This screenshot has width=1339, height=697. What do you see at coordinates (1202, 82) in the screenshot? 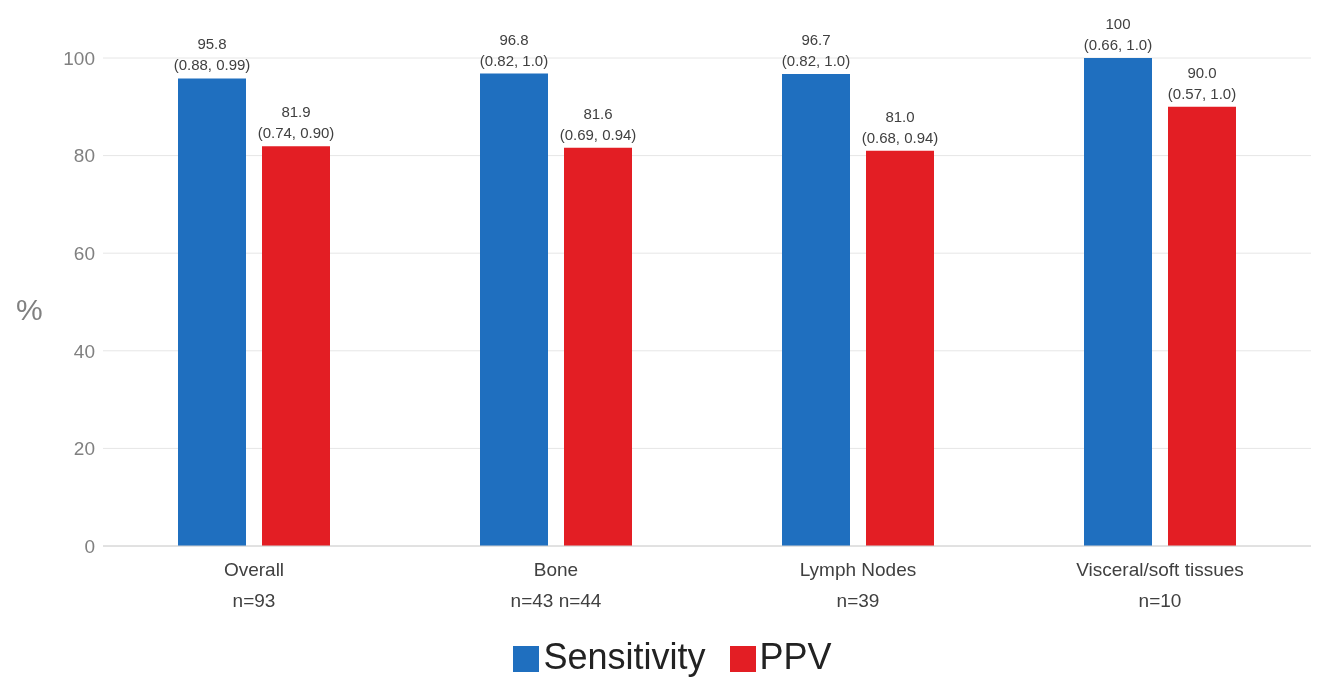
I see `data-label: 90.0 (0.57, 1.0)` at bounding box center [1202, 82].